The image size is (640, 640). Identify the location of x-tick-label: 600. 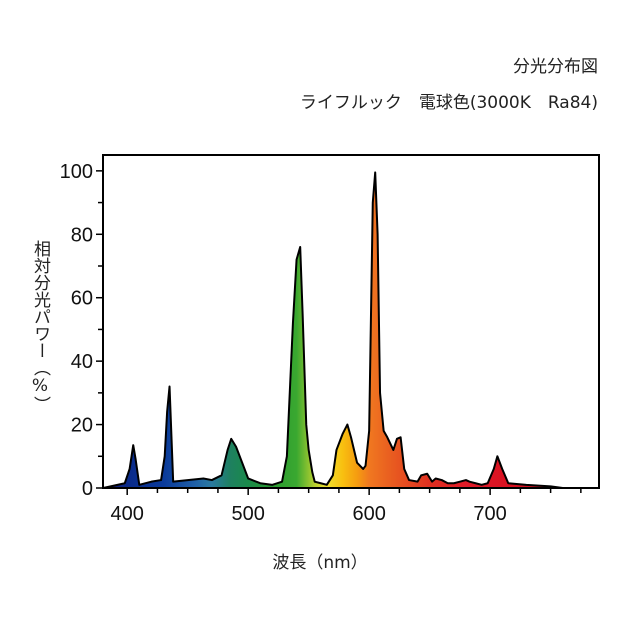
(368, 514).